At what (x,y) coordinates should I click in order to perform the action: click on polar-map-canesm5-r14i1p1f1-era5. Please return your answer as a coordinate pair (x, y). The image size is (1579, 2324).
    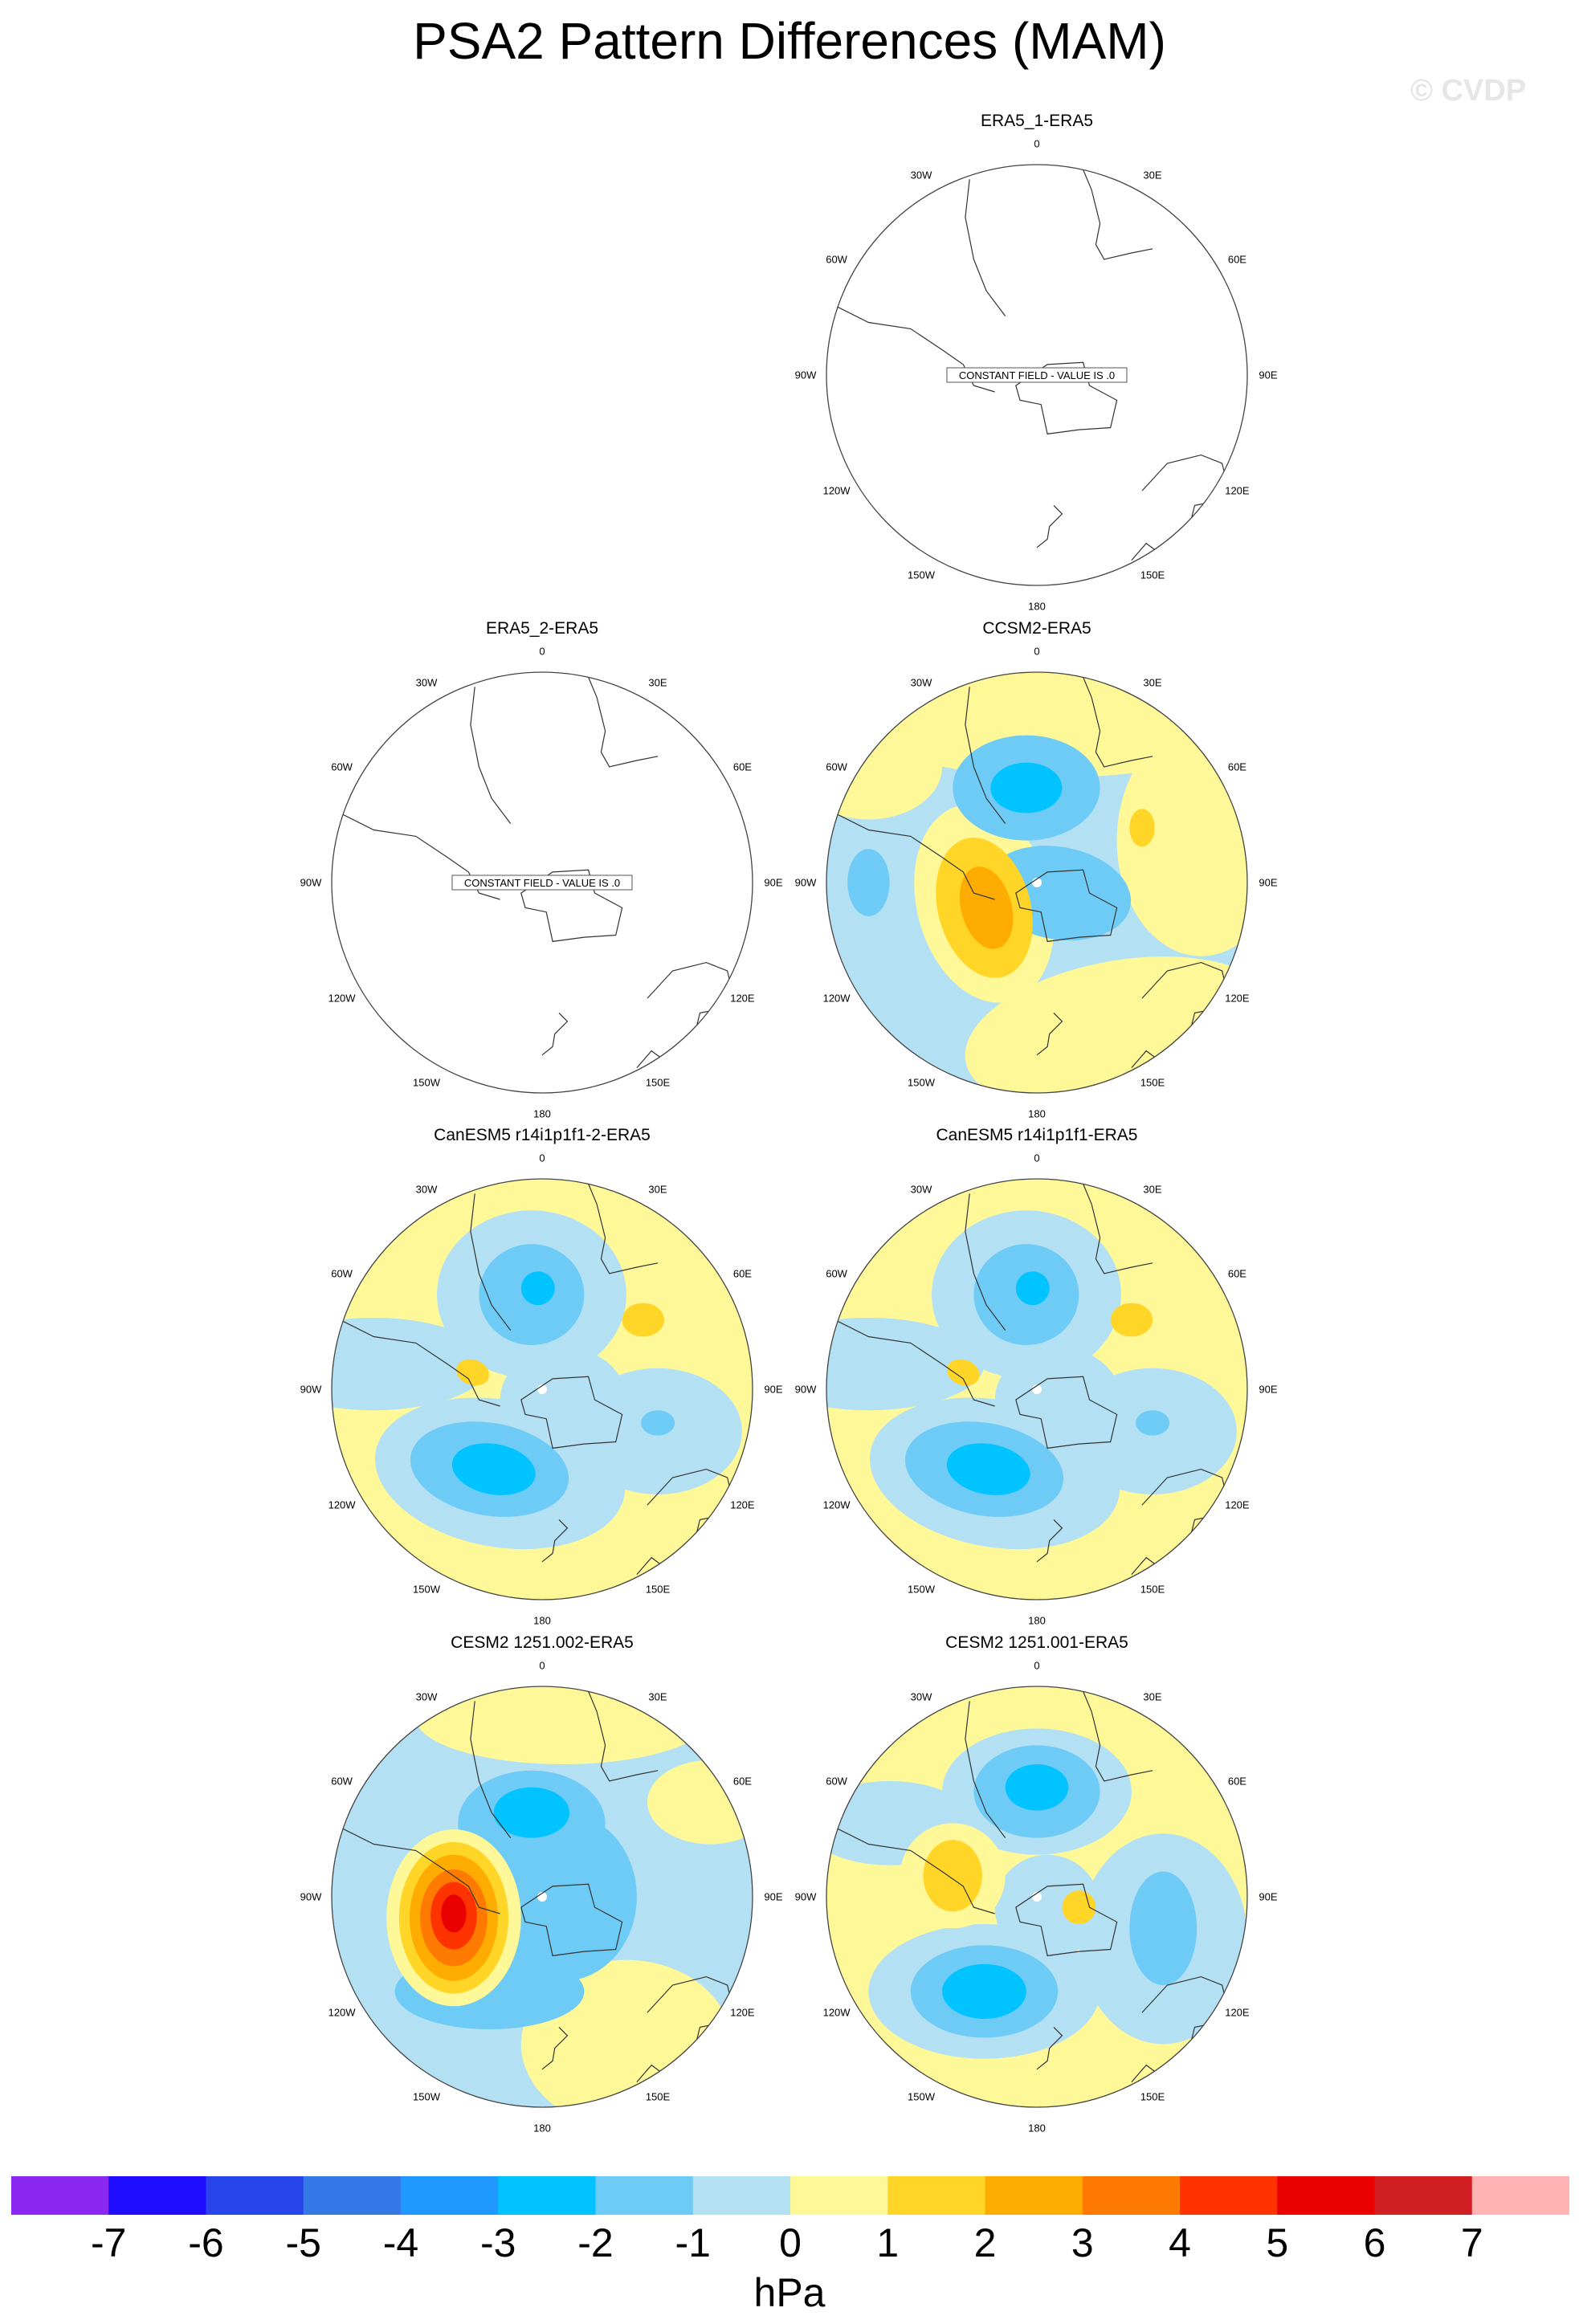
    Looking at the image, I should click on (1037, 1389).